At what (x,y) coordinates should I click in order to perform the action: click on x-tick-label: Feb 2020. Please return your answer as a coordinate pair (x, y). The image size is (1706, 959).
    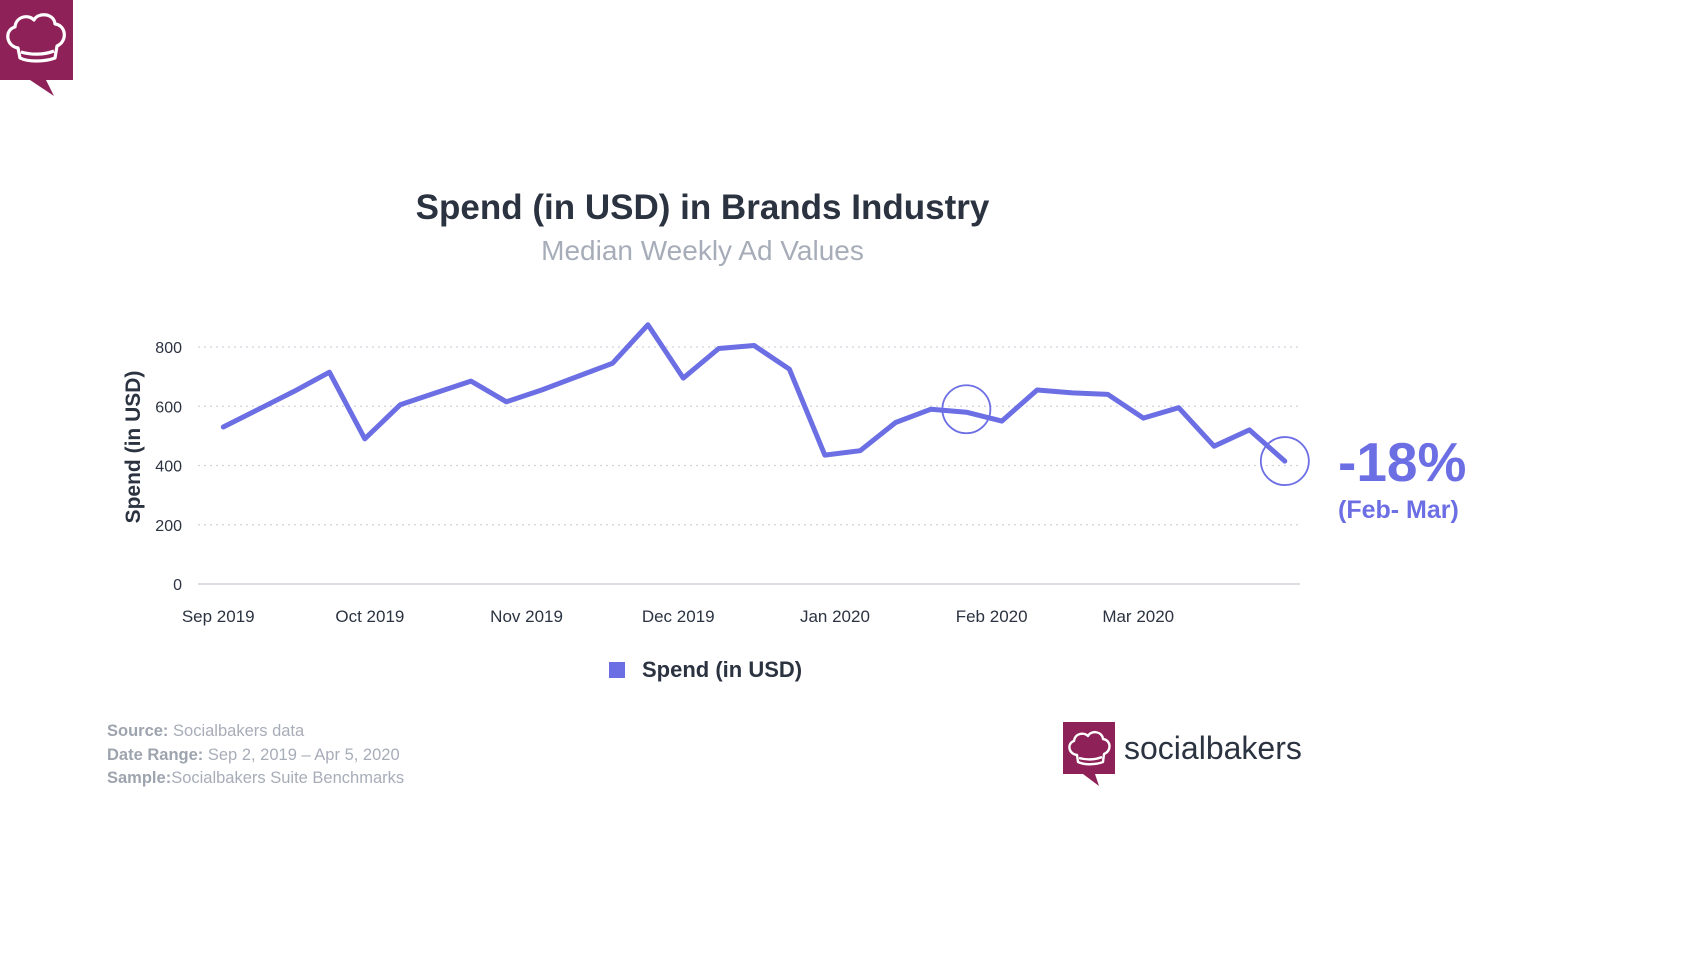
    Looking at the image, I should click on (992, 616).